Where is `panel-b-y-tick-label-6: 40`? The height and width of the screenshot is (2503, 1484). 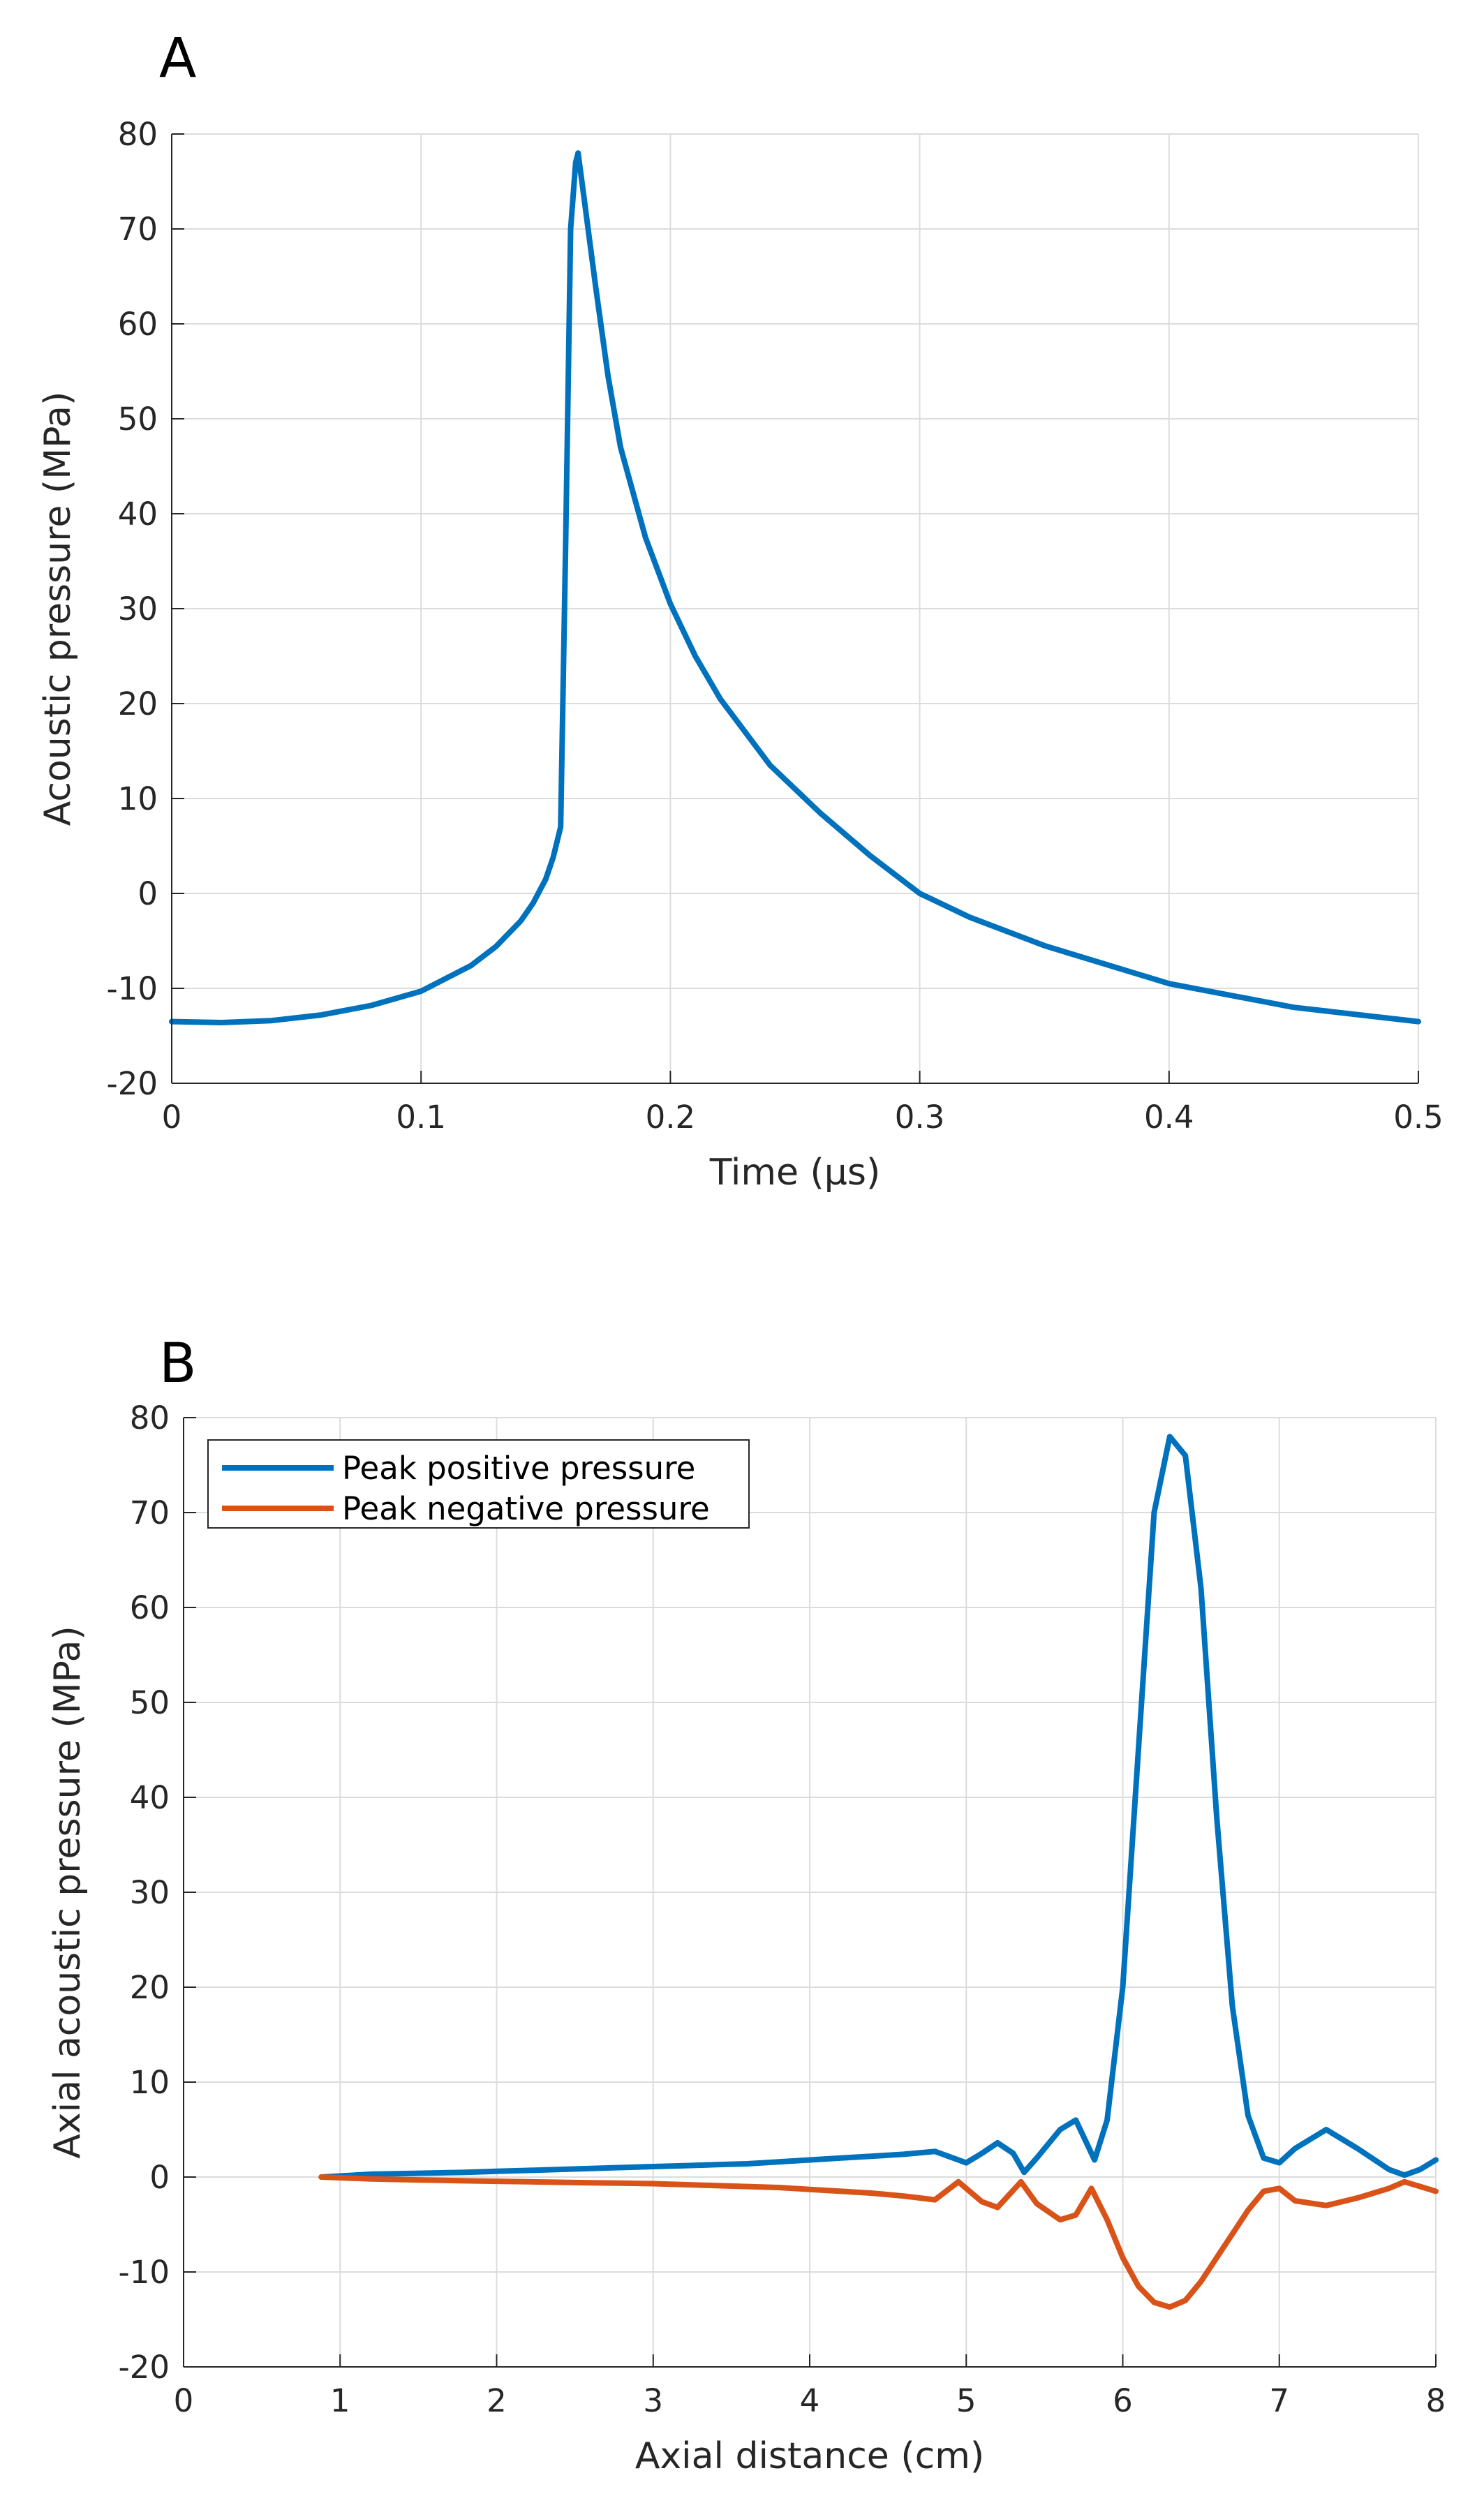 panel-b-y-tick-label-6: 40 is located at coordinates (150, 1797).